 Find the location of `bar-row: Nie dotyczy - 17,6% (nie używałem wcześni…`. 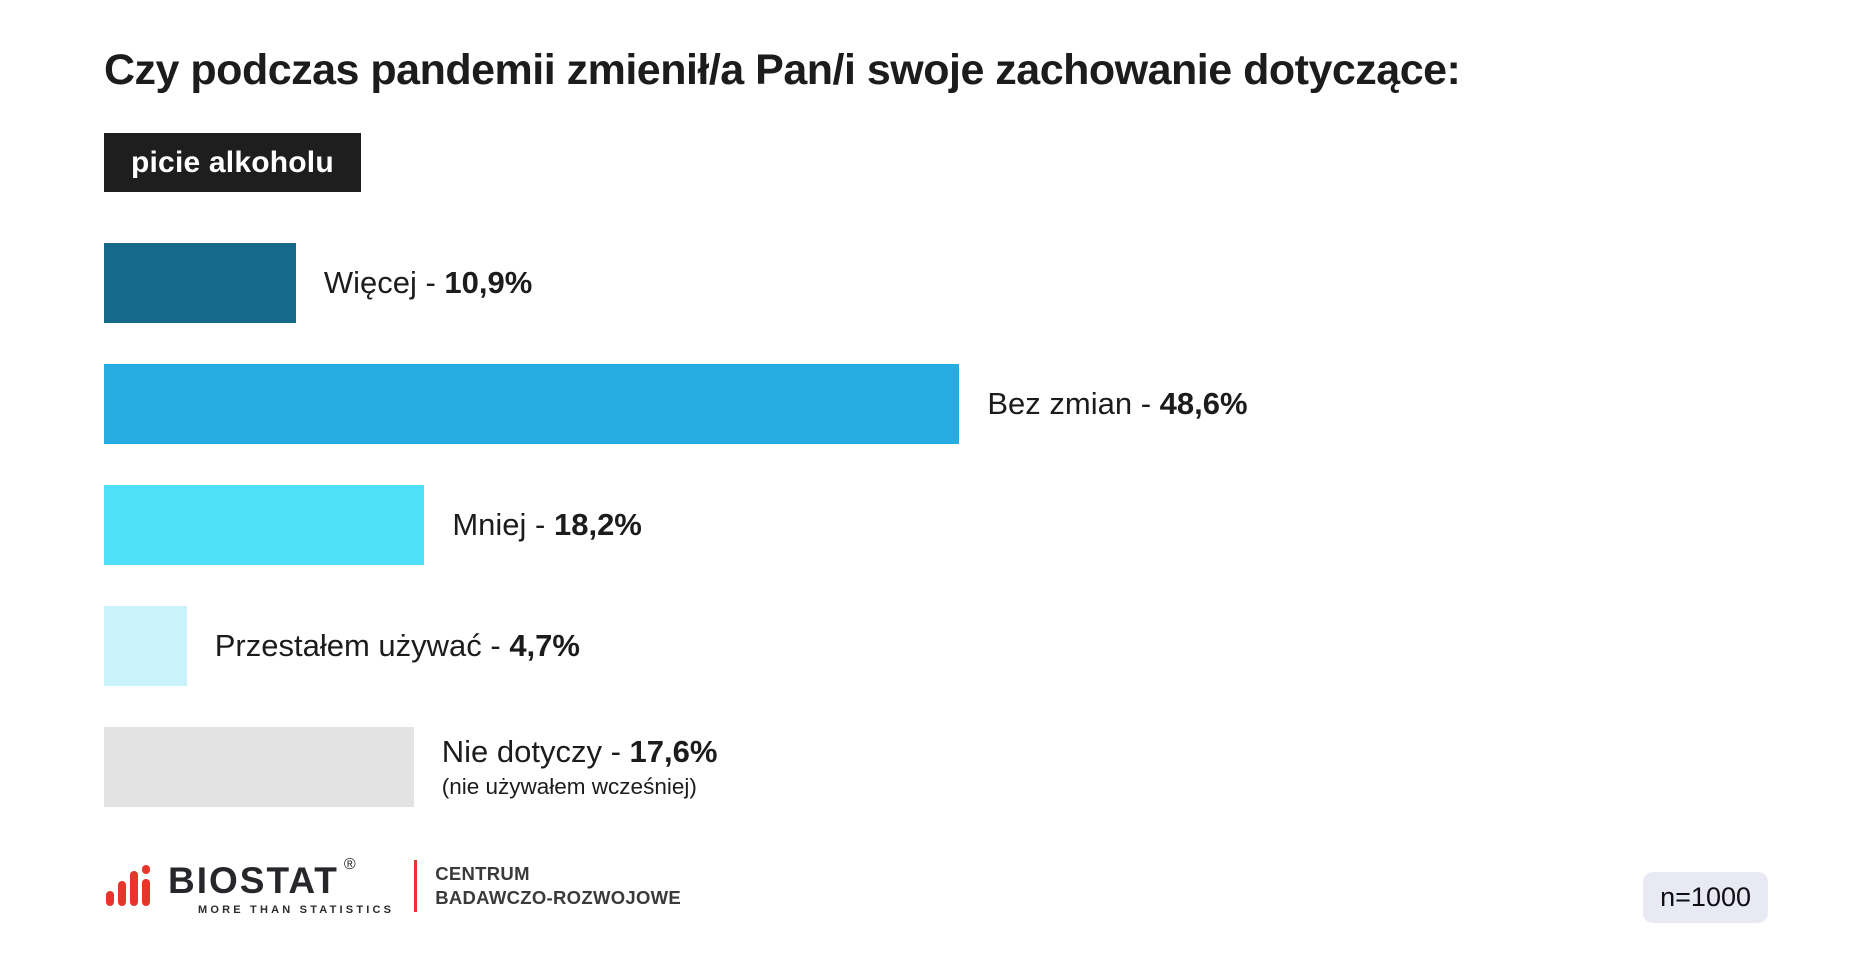

bar-row: Nie dotyczy - 17,6% (nie używałem wcześni… is located at coordinates (676, 767).